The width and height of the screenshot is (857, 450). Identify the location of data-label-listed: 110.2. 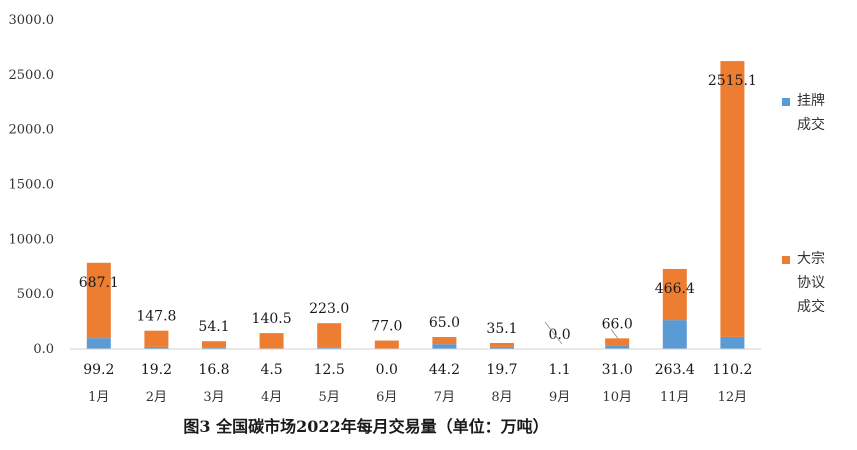
(732, 370).